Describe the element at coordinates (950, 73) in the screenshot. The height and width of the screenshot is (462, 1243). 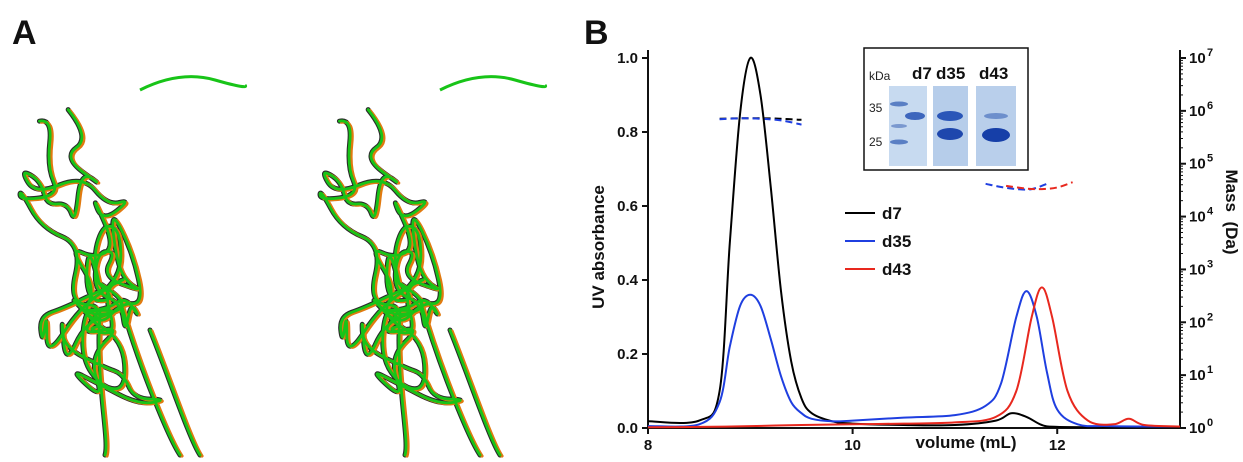
I see `gel-lane-label: d35` at that location.